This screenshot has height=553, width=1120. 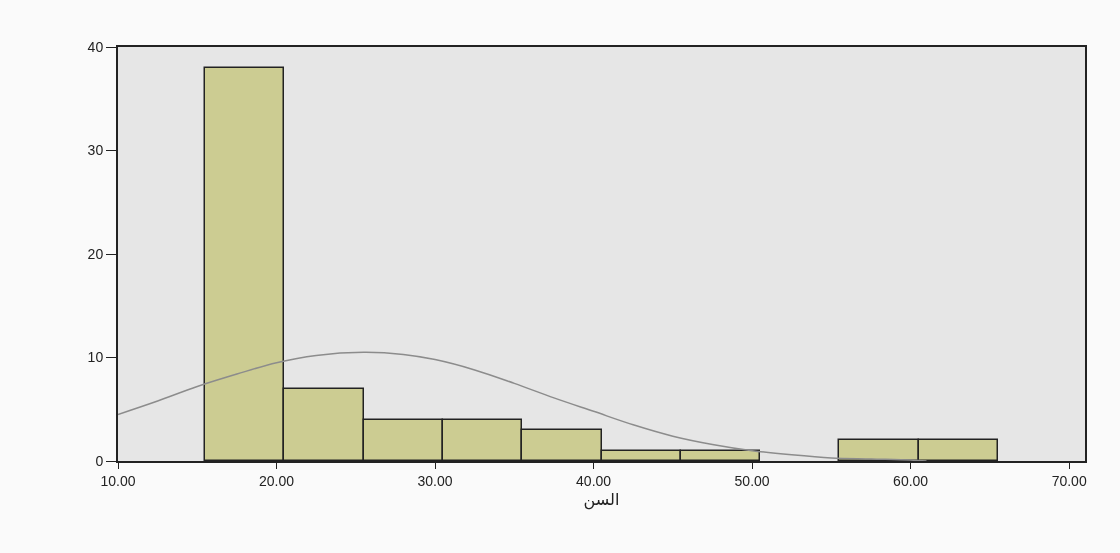 I want to click on y-tick-label: 30, so click(x=95, y=150).